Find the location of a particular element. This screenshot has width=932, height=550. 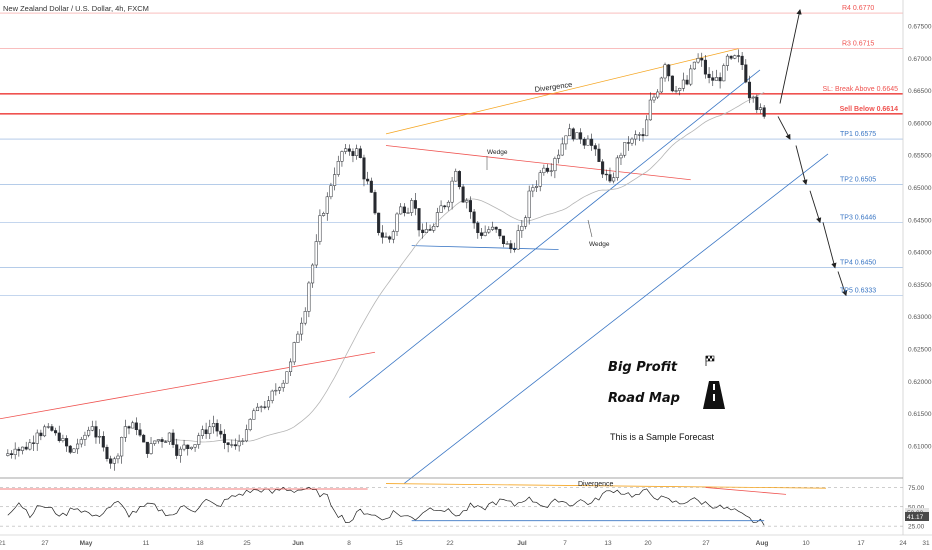

wedge-label-bottom: Wedge is located at coordinates (599, 244).